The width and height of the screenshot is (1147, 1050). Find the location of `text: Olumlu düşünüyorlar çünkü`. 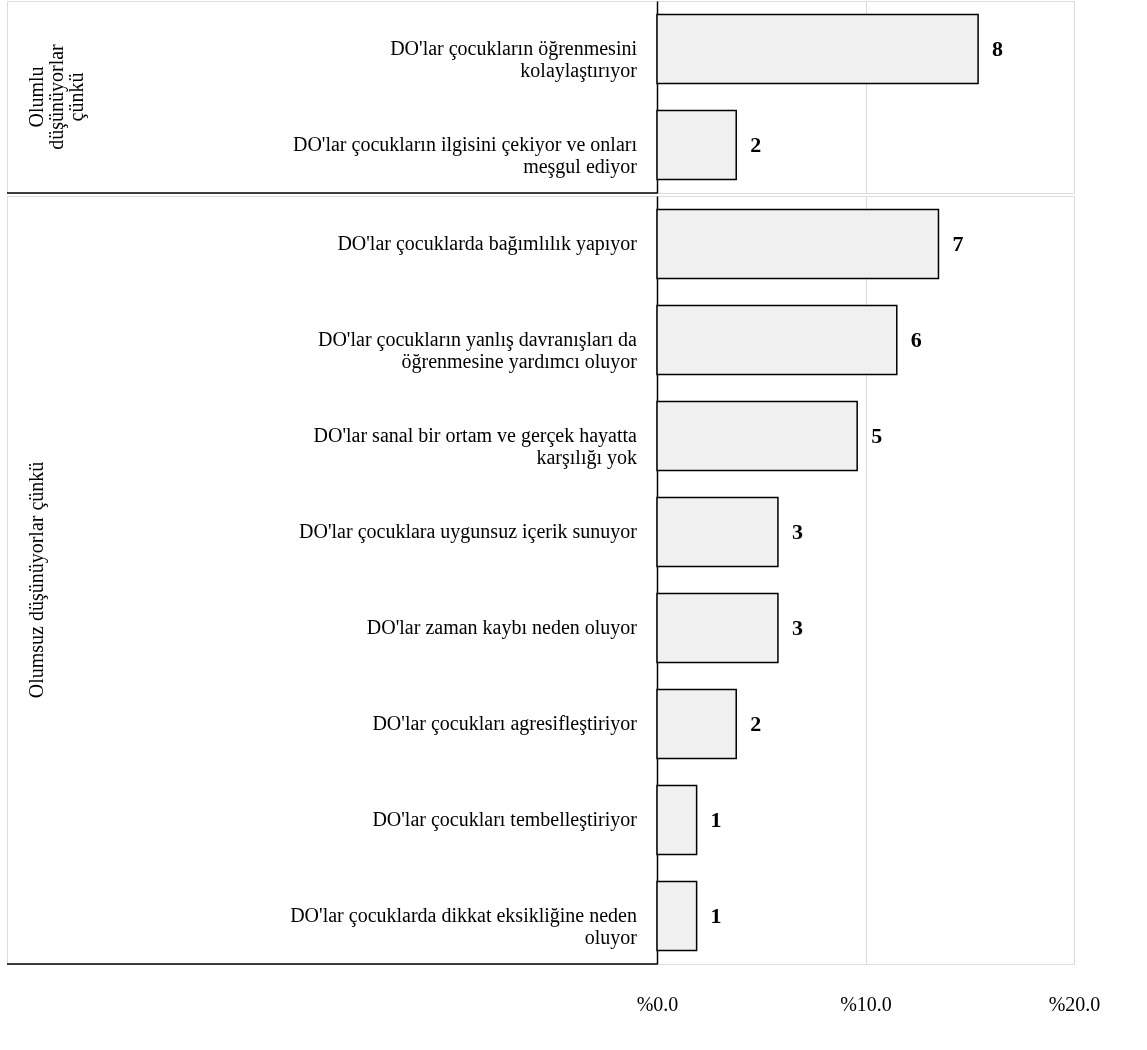

text: Olumlu düşünüyorlar çünkü is located at coordinates (56, 96).